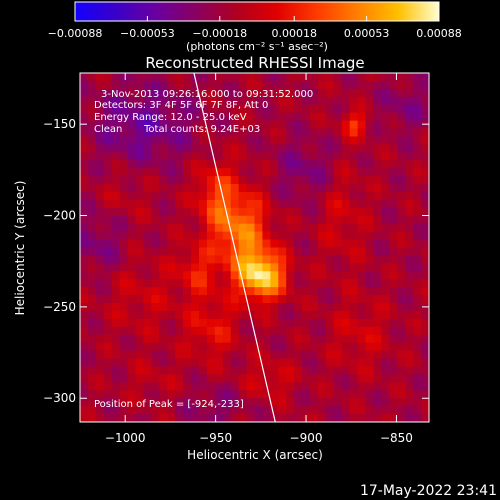 The width and height of the screenshot is (500, 500). What do you see at coordinates (219, 33) in the screenshot?
I see `colorbar-tick-label: −0.00018` at bounding box center [219, 33].